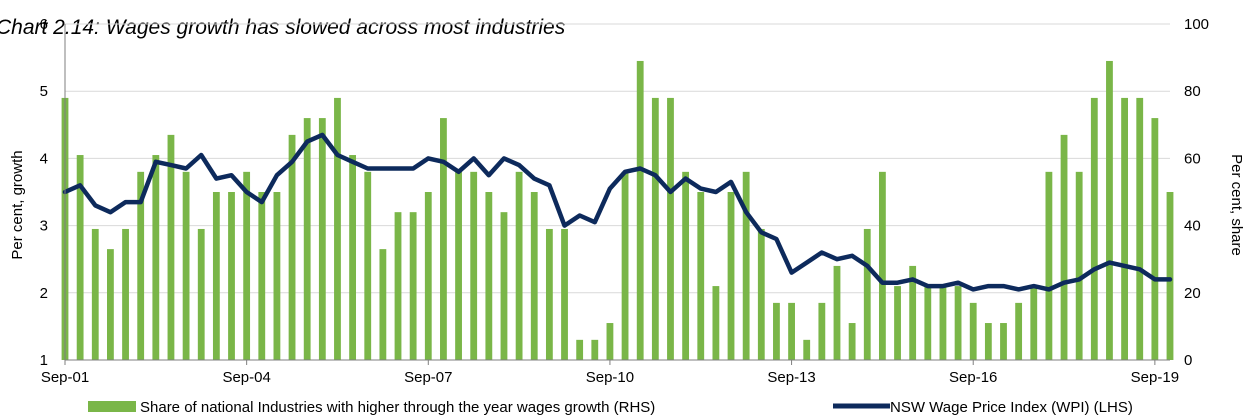 The height and width of the screenshot is (418, 1245). I want to click on x-tick-label: Sep-01, so click(65, 377).